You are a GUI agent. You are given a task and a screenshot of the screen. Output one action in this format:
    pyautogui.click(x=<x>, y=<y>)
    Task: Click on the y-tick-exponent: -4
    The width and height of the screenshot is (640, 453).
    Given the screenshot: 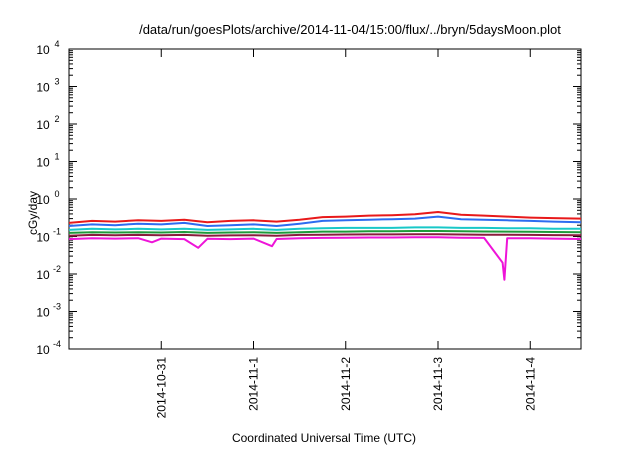 What is the action you would take?
    pyautogui.click(x=57, y=344)
    